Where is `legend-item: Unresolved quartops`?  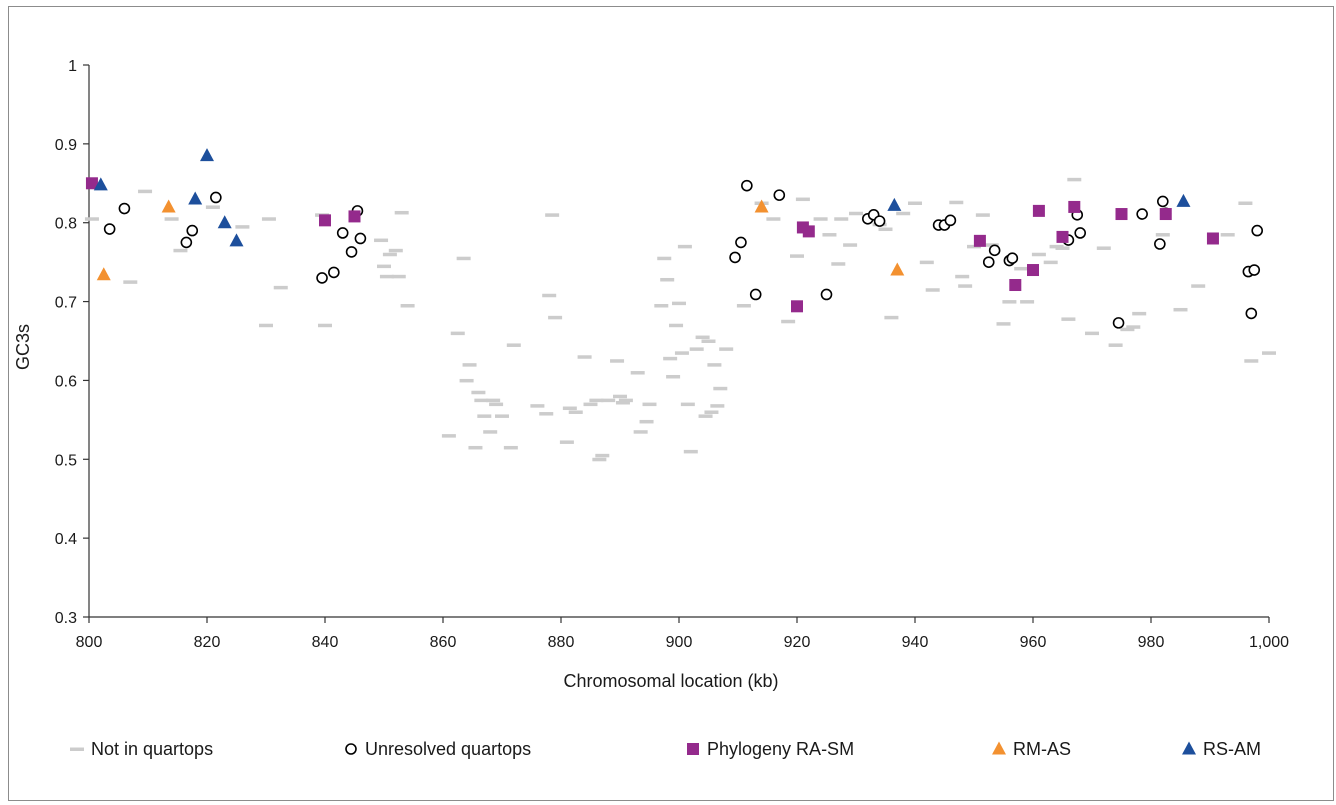
legend-item: Unresolved quartops is located at coordinates (438, 749).